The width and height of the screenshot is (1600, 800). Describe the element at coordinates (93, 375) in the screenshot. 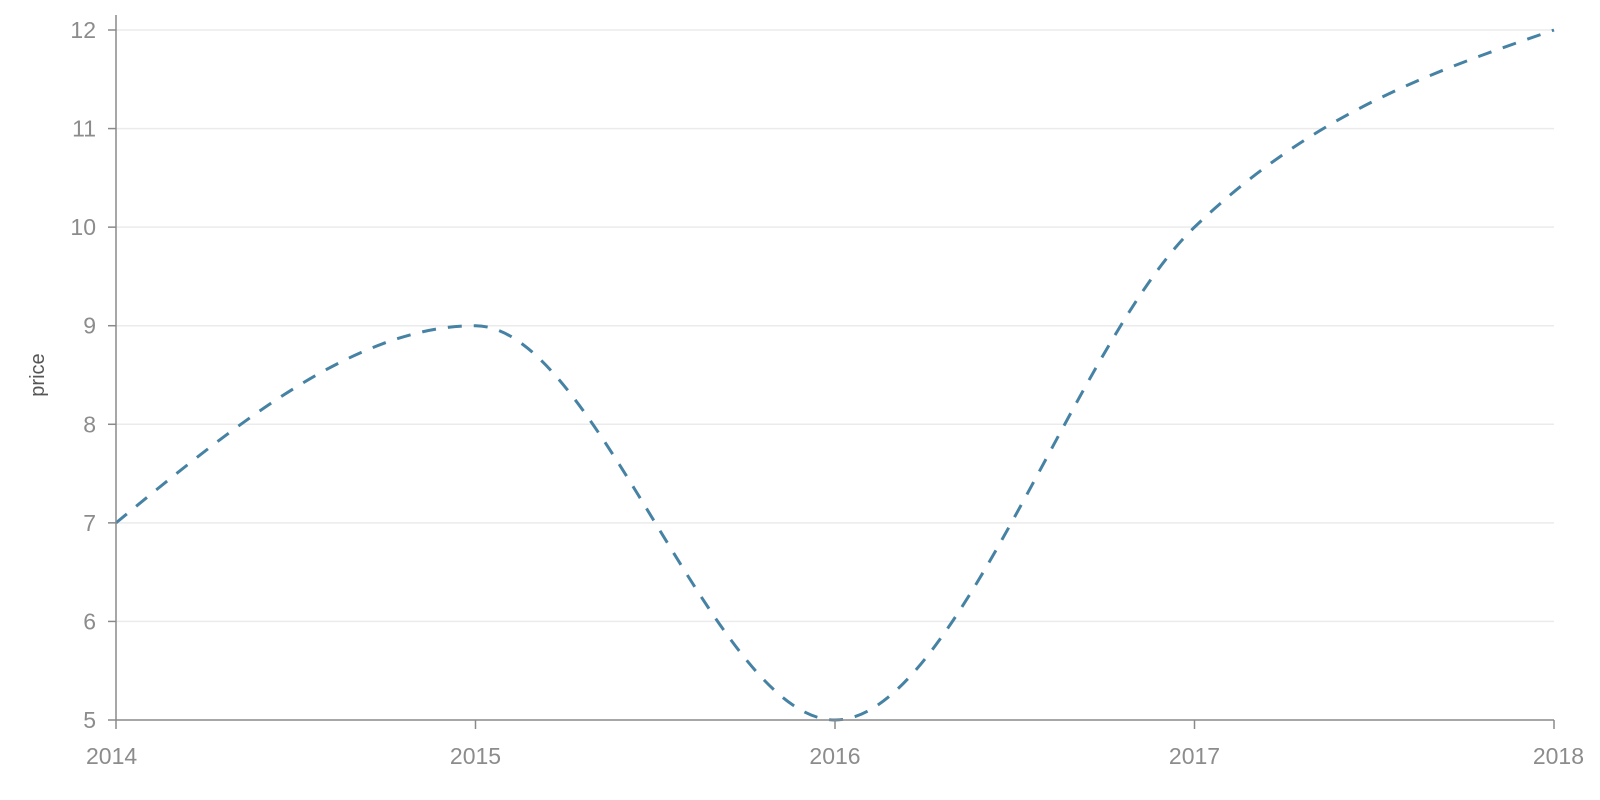

I see `y-axis-ticks: 5 6 7 8 9 10 11 12` at that location.